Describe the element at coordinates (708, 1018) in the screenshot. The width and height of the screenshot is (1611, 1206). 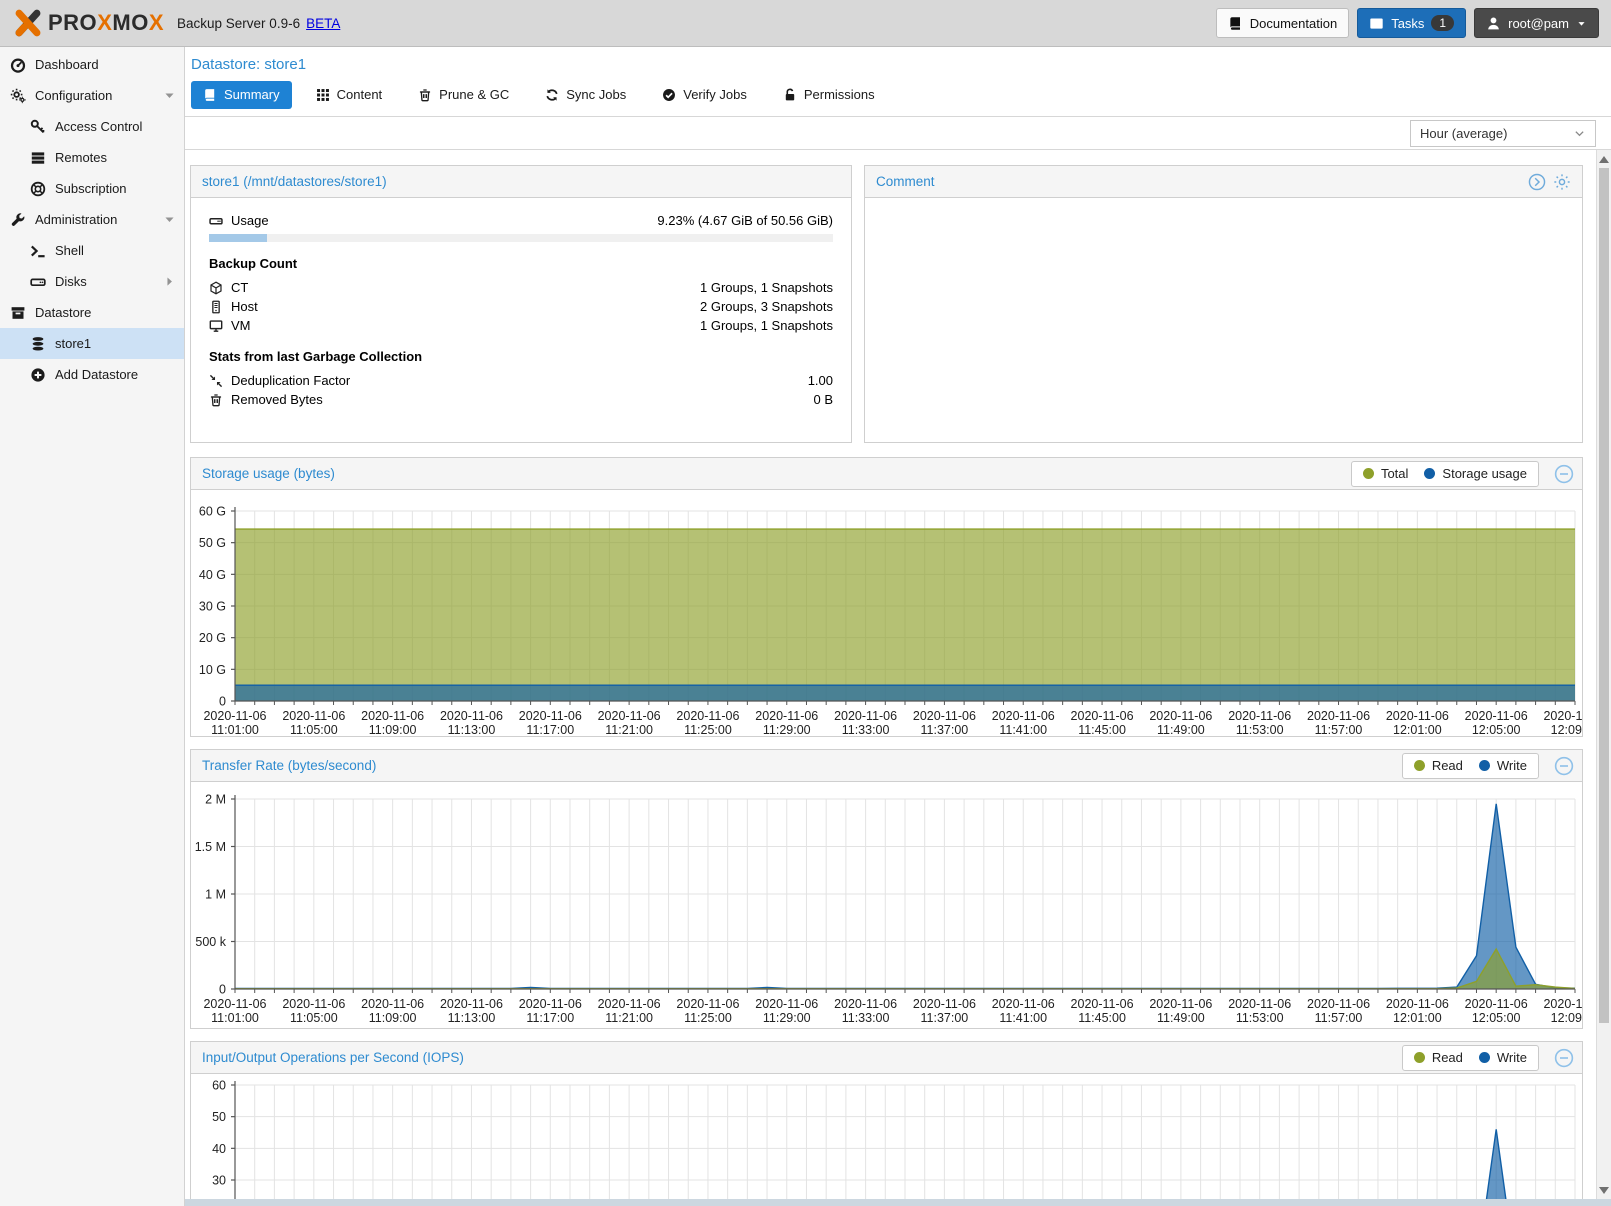
I see `svg-text: 11:25:00` at that location.